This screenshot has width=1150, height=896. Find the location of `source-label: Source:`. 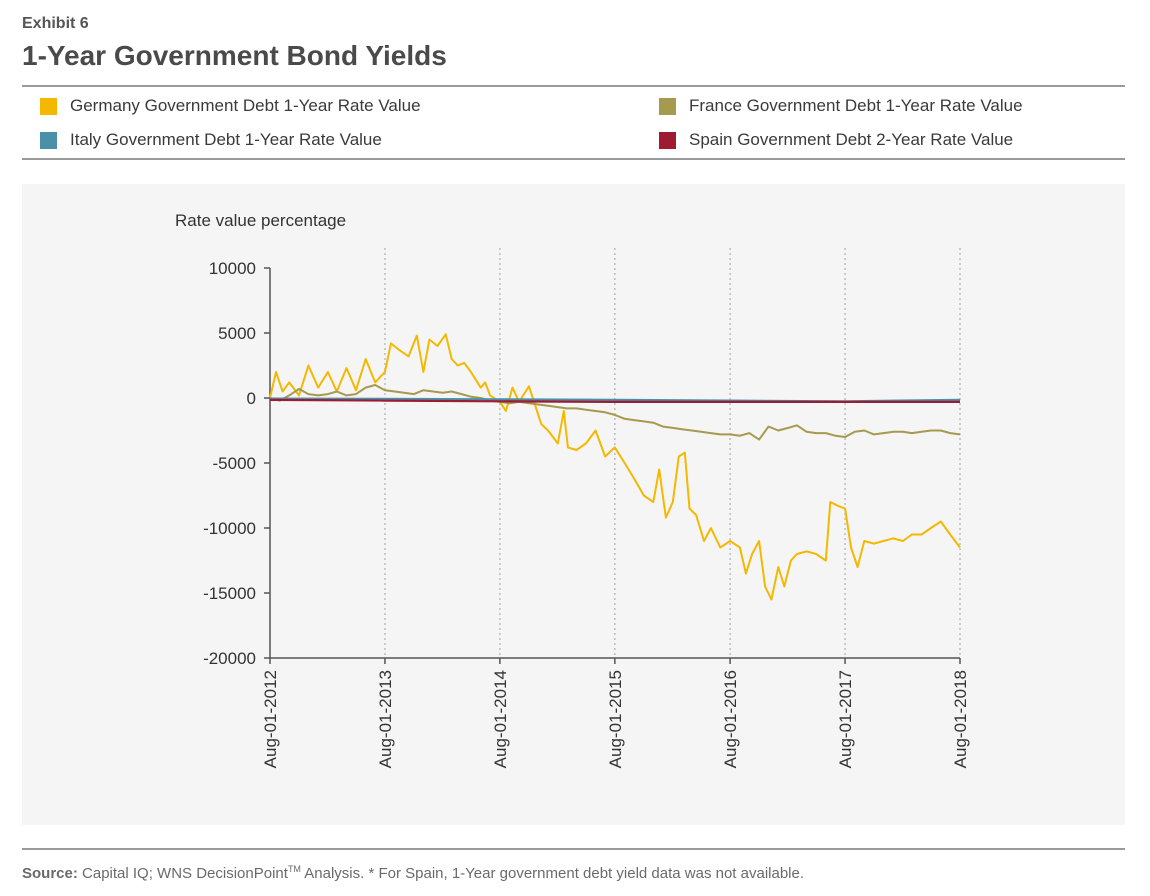

source-label: Source: is located at coordinates (50, 873).